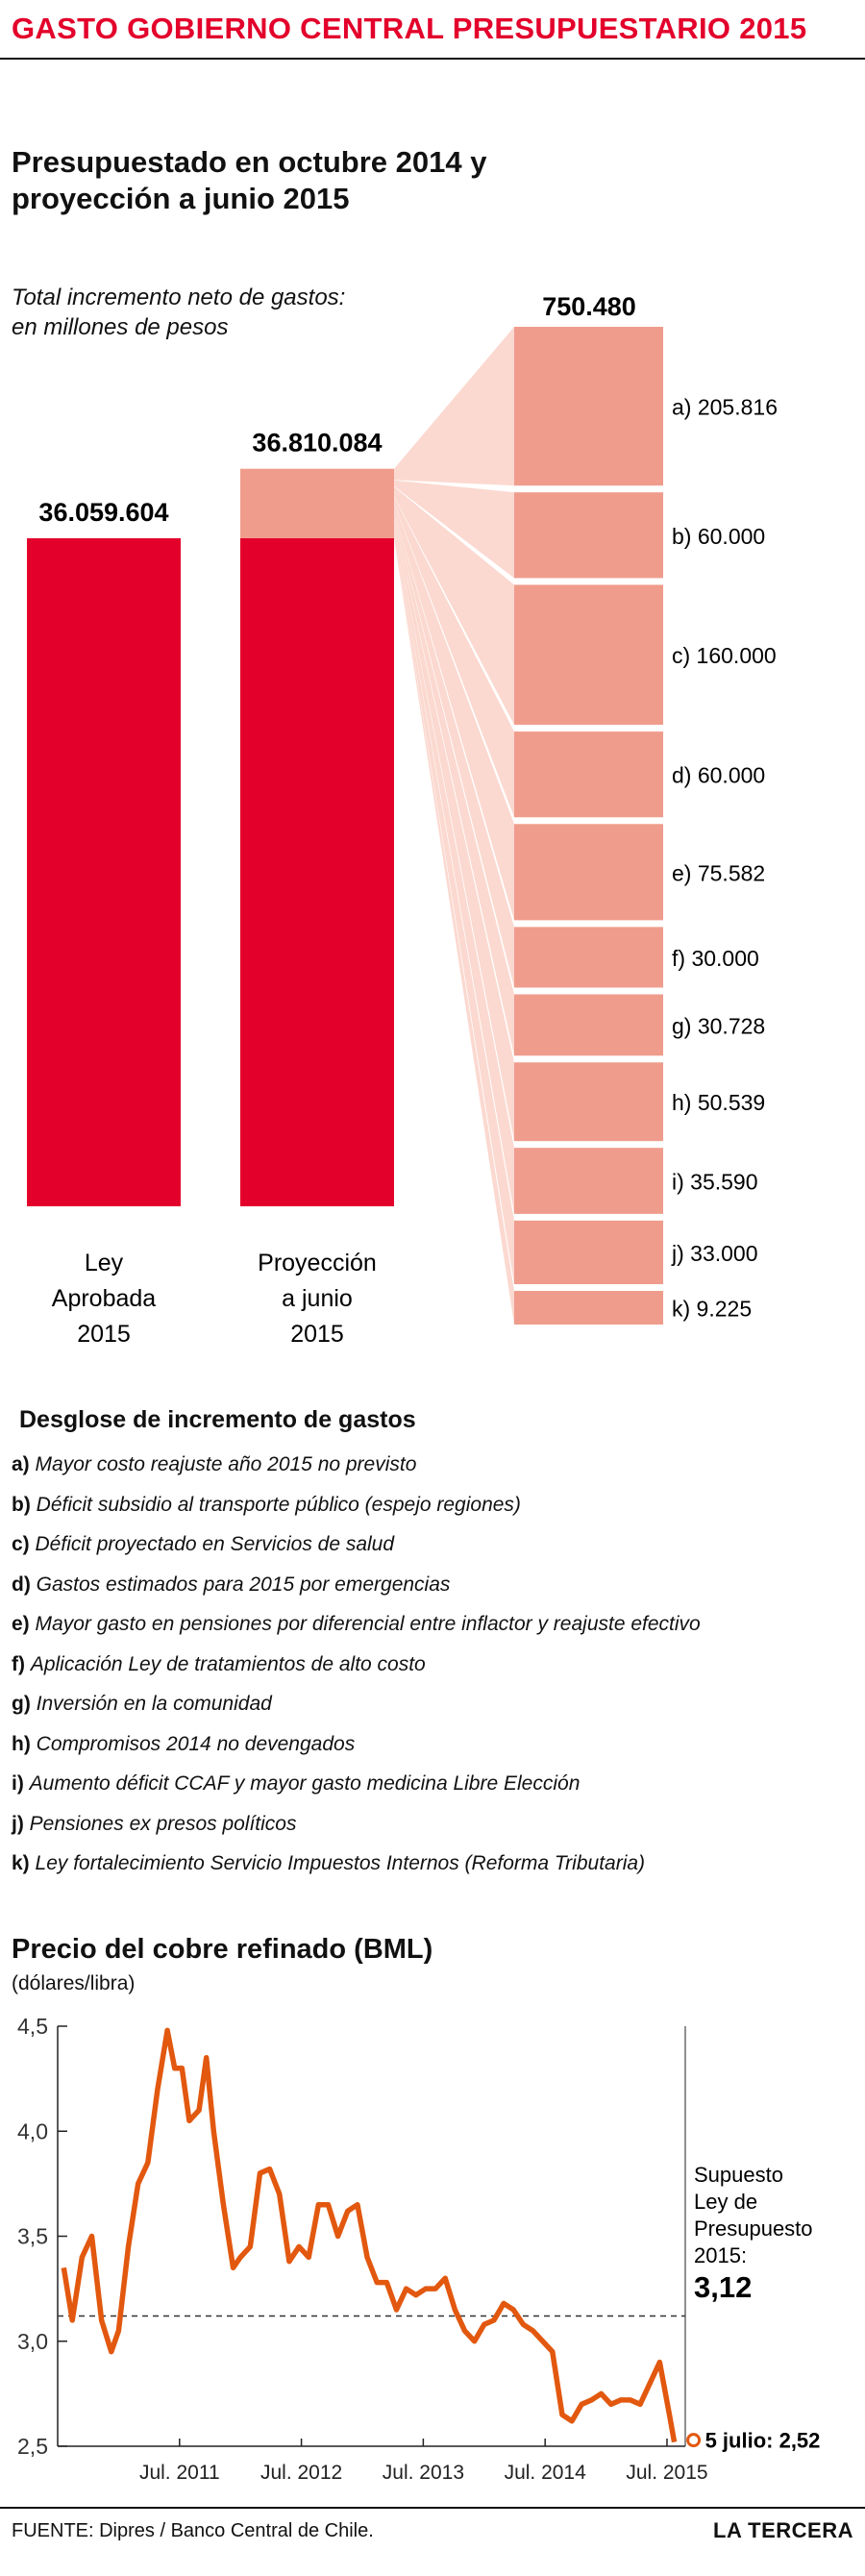 Image resolution: width=865 pixels, height=2576 pixels. I want to click on bar-value-label: 36.059.604, so click(103, 513).